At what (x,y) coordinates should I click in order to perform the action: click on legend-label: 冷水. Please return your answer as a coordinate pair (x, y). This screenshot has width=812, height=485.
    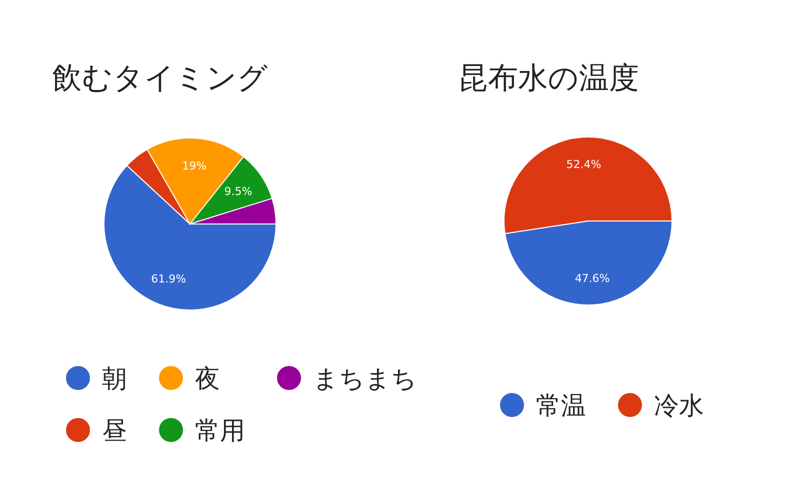
    Looking at the image, I should click on (679, 405).